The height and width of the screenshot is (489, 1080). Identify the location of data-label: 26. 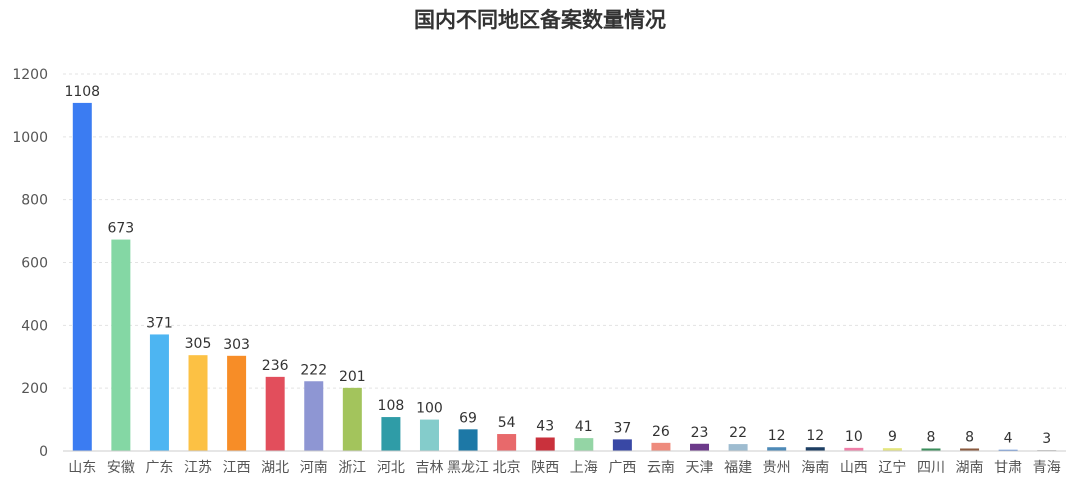
(661, 432).